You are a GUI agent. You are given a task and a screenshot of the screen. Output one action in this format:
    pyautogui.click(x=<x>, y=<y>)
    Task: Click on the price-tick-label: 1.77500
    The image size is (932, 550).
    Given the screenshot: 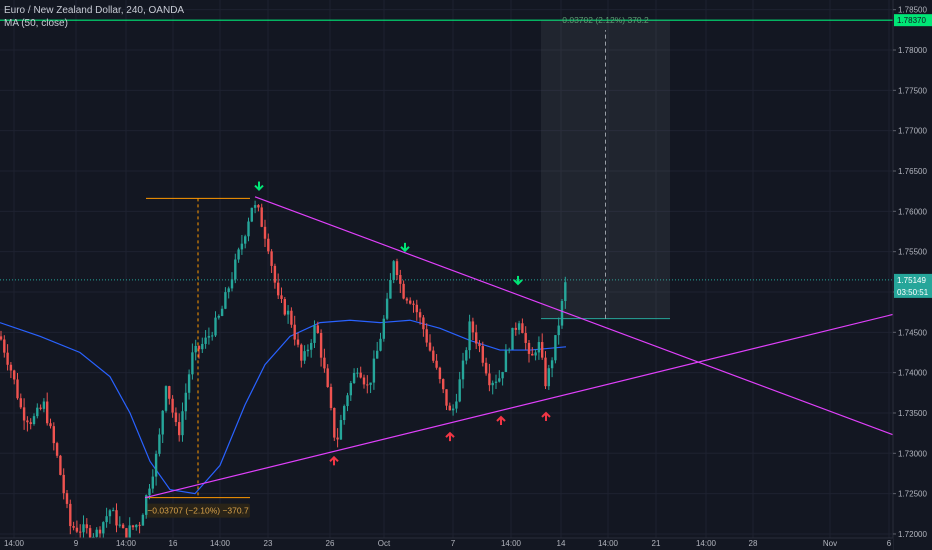 What is the action you would take?
    pyautogui.click(x=912, y=90)
    